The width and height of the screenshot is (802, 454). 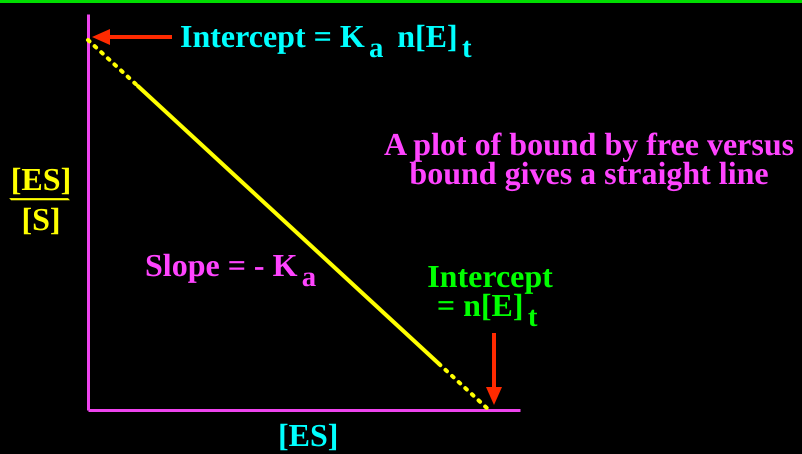 What do you see at coordinates (231, 270) in the screenshot?
I see `annotation: Slope = - K$_{a}$` at bounding box center [231, 270].